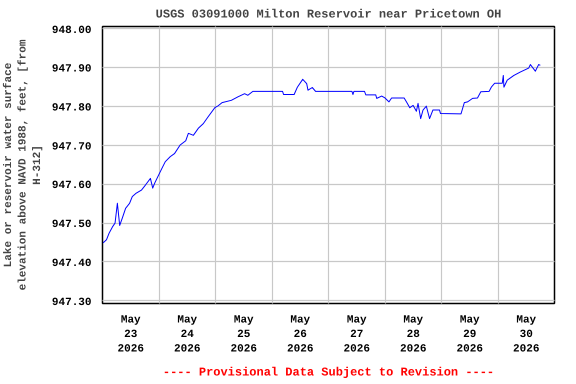 This screenshot has height=384, width=576. I want to click on x-tick-label: May 23 2026, so click(131, 335).